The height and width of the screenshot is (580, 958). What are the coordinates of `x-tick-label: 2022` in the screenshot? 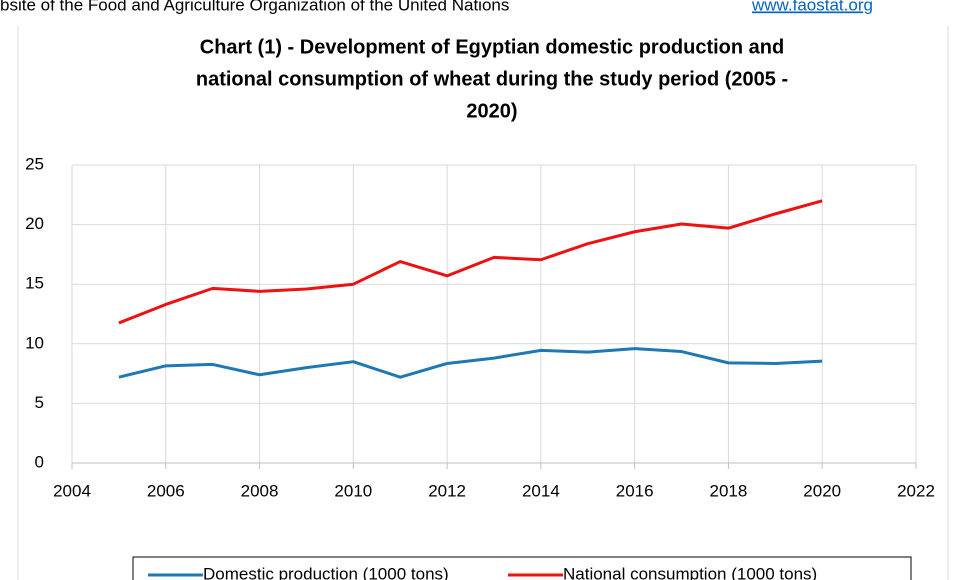 It's located at (916, 490).